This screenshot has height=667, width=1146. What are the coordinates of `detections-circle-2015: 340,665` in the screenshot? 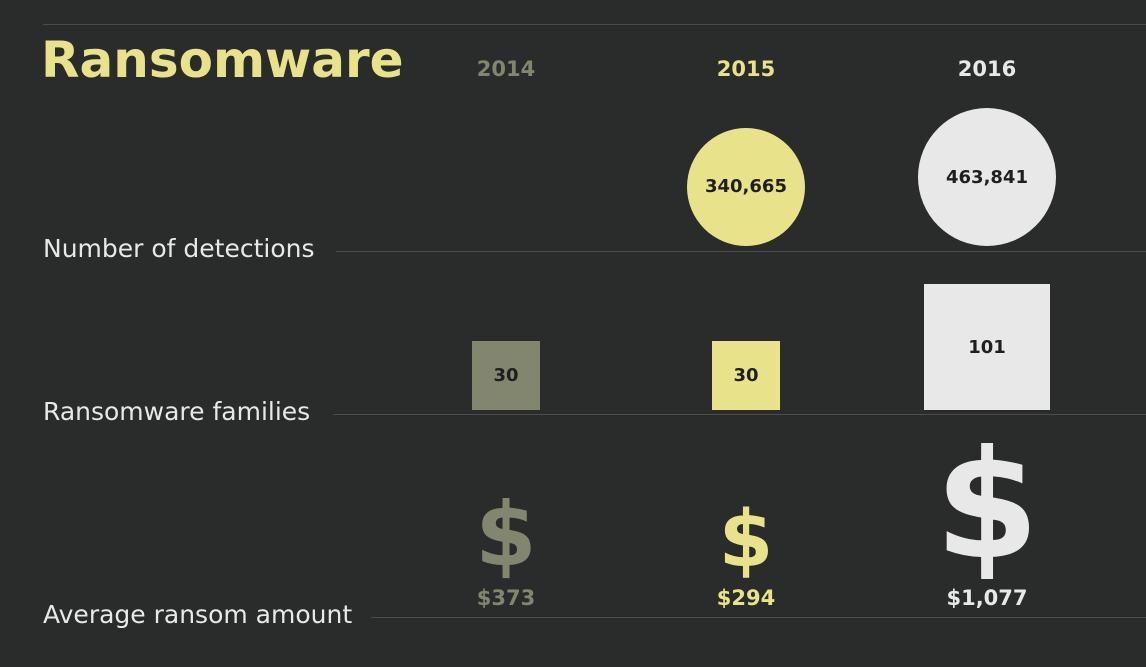 It's located at (746, 186).